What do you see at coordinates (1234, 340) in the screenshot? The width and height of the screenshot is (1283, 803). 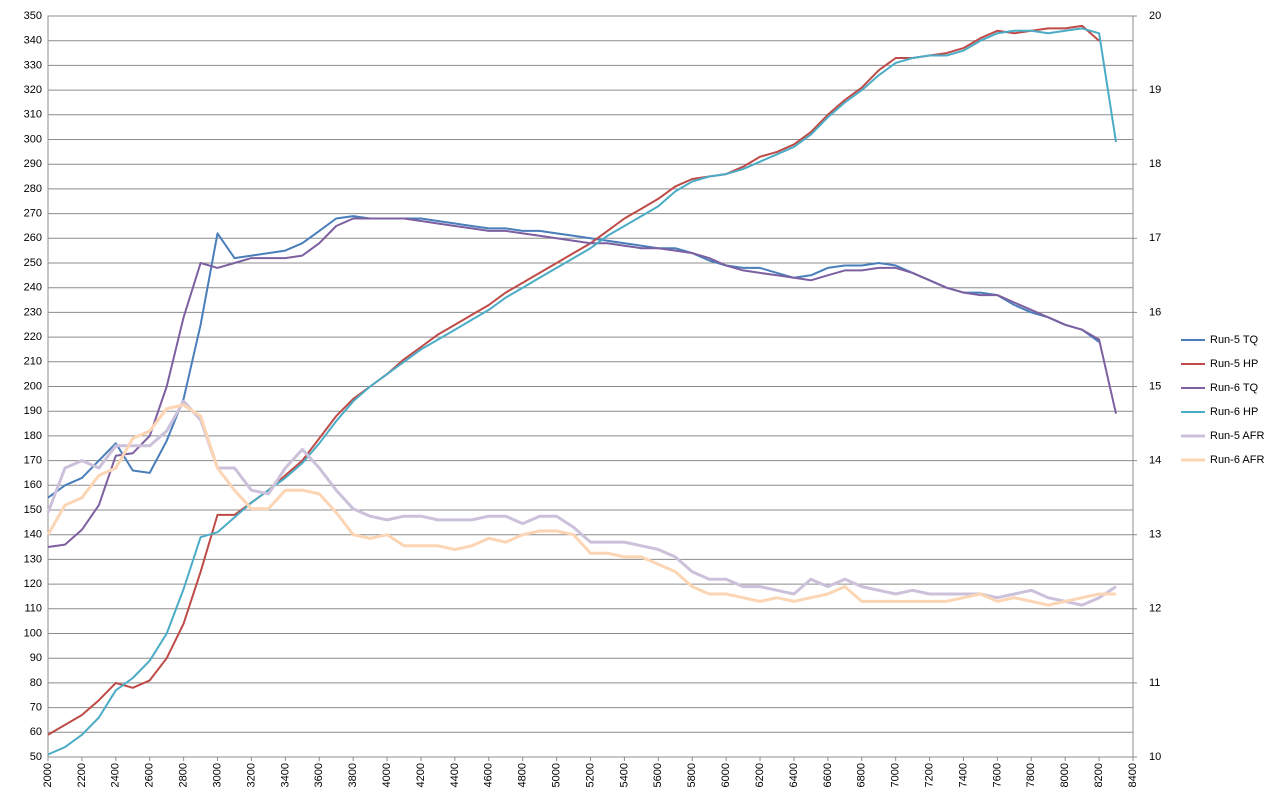 I see `legend-label: Run-5 TQ` at bounding box center [1234, 340].